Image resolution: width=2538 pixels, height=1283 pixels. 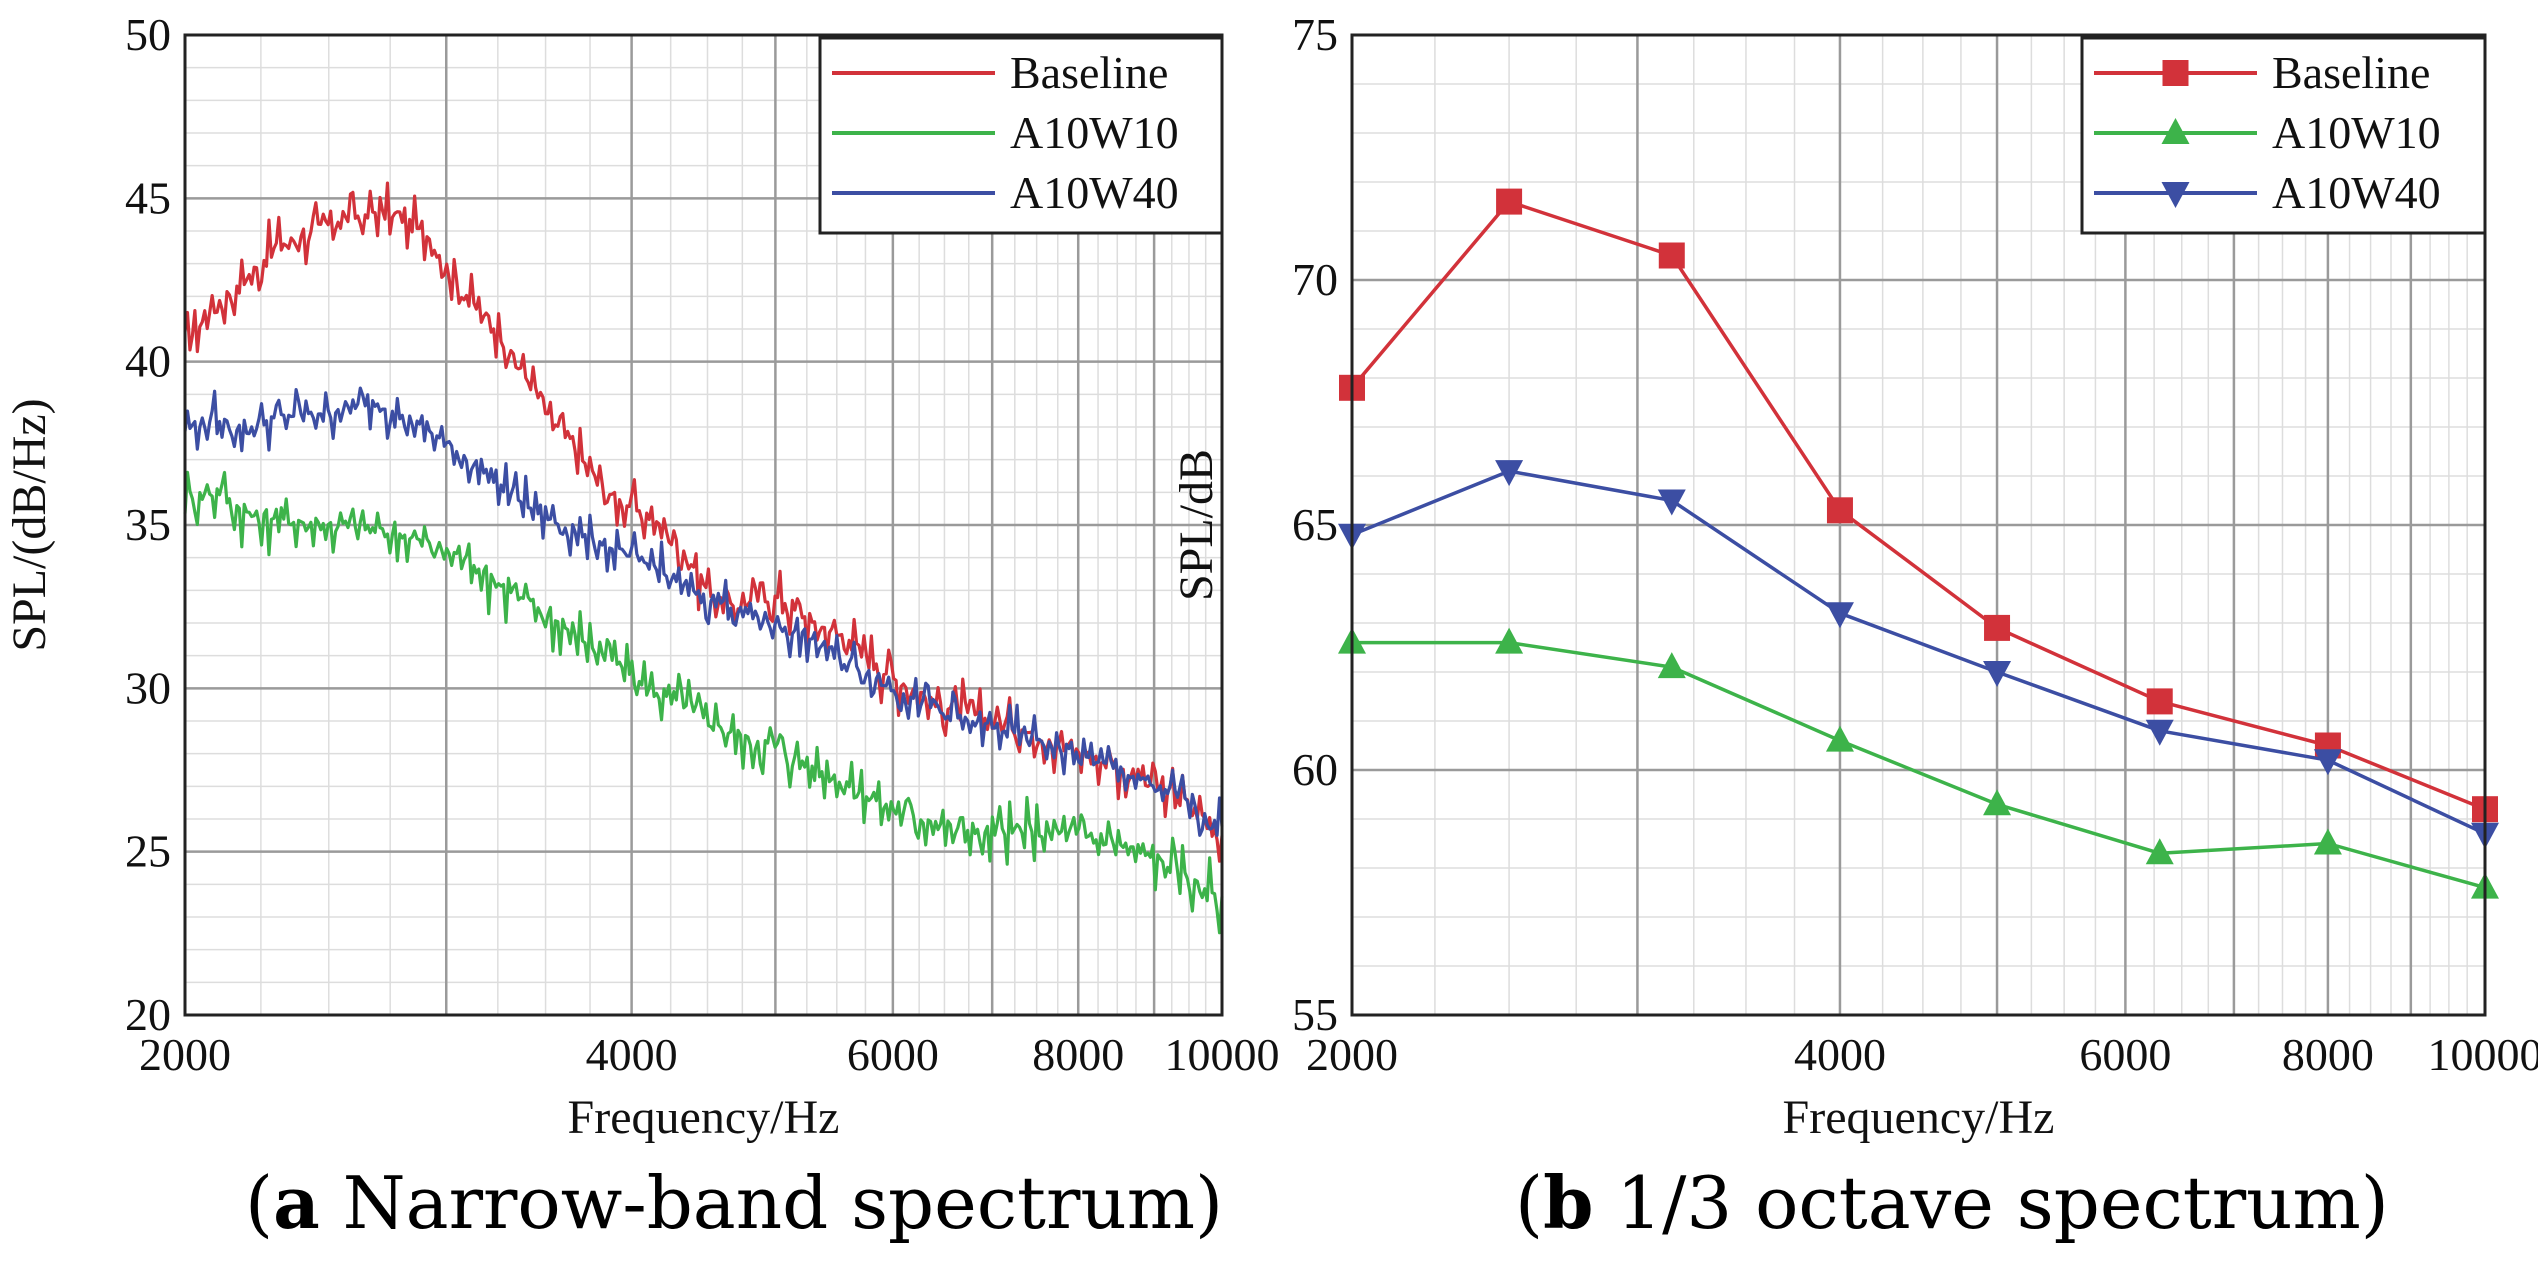 What do you see at coordinates (1315, 524) in the screenshot?
I see `y-tick-label: 65` at bounding box center [1315, 524].